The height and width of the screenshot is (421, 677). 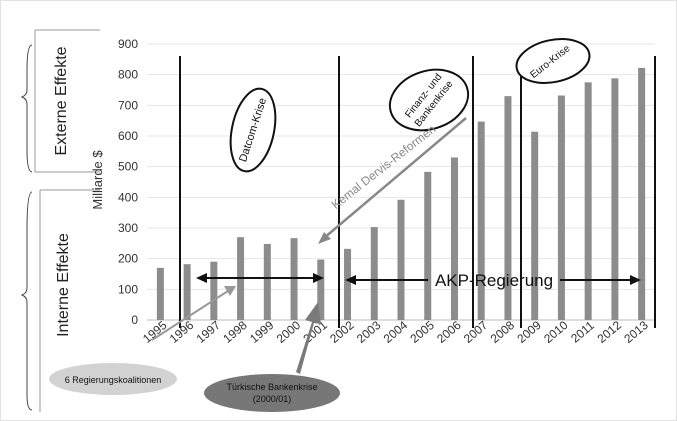 What do you see at coordinates (369, 332) in the screenshot?
I see `x-tick-2003: 2003` at bounding box center [369, 332].